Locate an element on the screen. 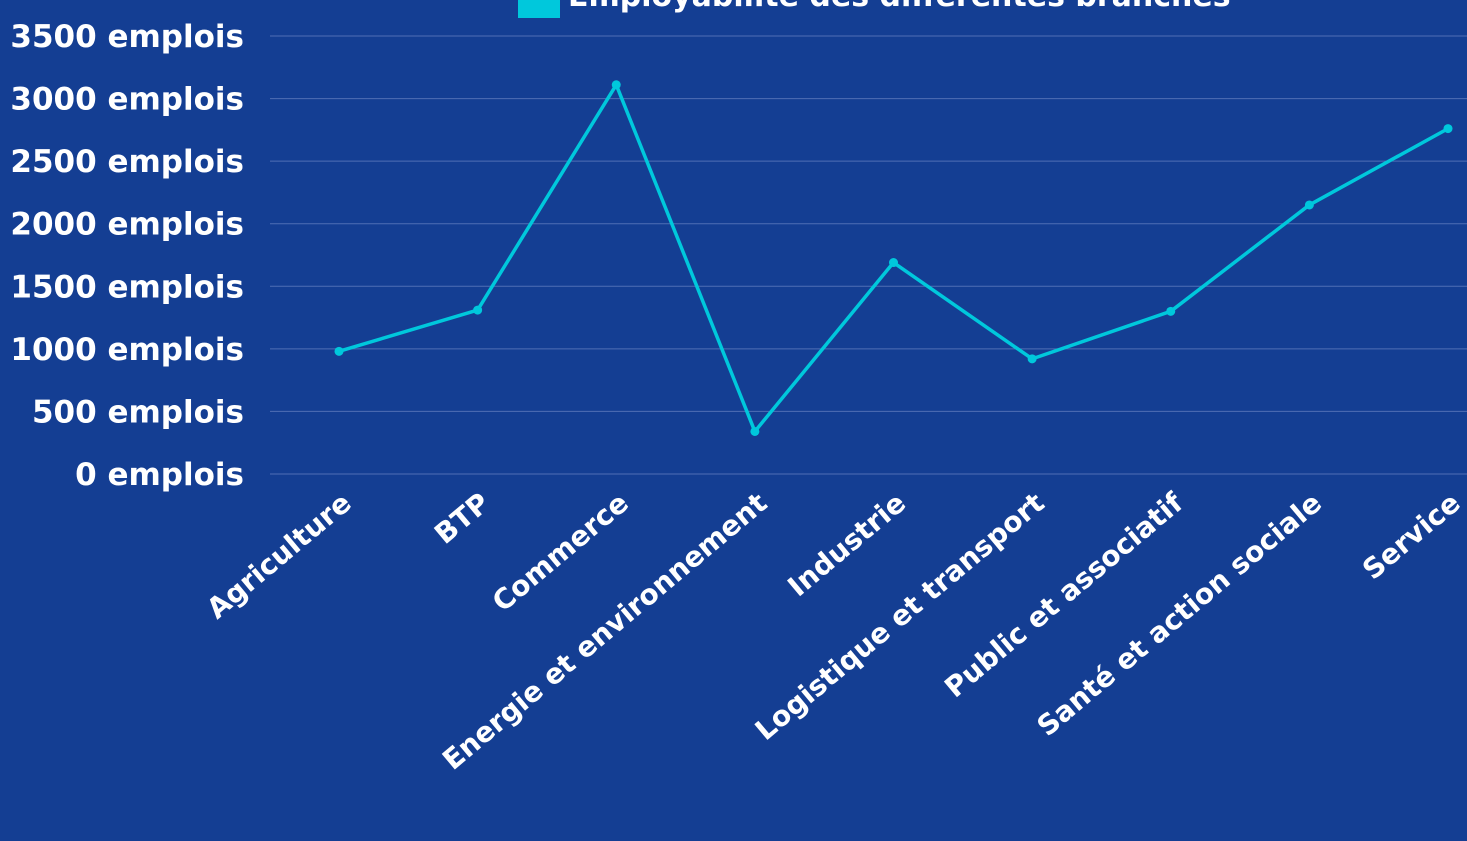 The image size is (1467, 841). y-tick-label: 3500 emplois is located at coordinates (127, 37).